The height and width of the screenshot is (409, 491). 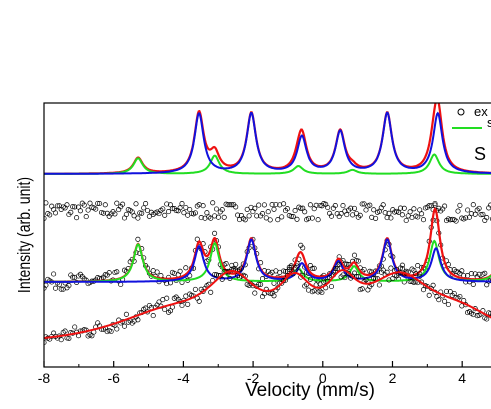 I want to click on panel-label: S, so click(x=480, y=154).